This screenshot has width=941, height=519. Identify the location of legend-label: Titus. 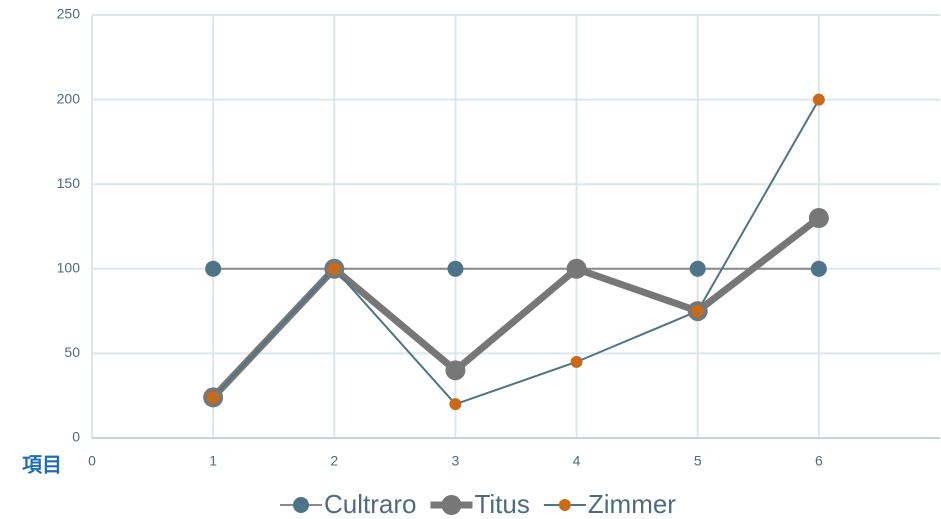
(501, 504).